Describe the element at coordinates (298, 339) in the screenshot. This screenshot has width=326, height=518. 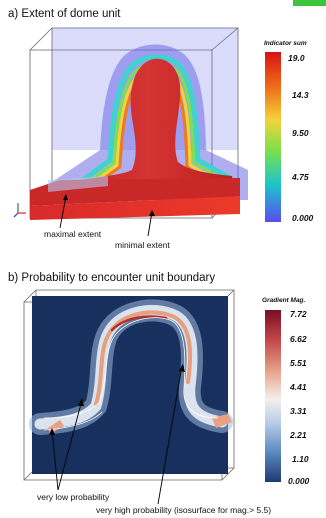
I see `colorbar-b-tick-1: 6.62` at that location.